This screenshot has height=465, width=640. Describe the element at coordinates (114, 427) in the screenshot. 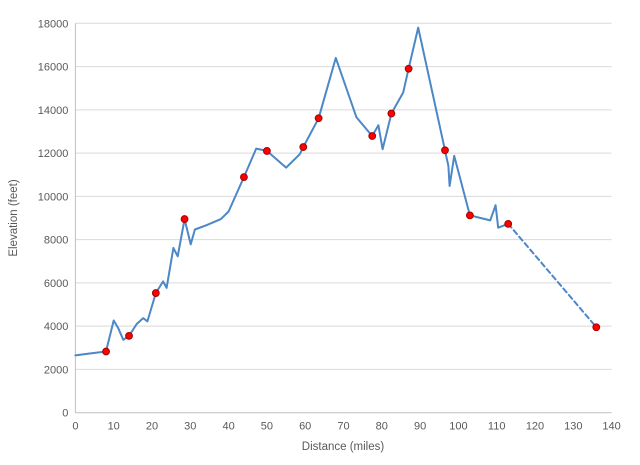

I see `x-tick-10: 10` at that location.